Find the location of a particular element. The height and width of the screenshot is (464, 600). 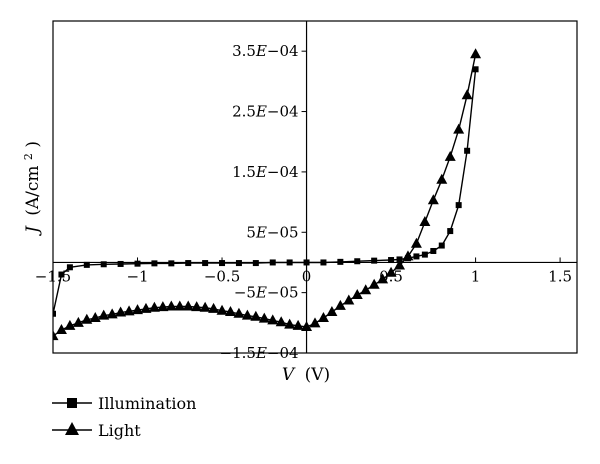

legend-illumination-marker is located at coordinates (72, 403).